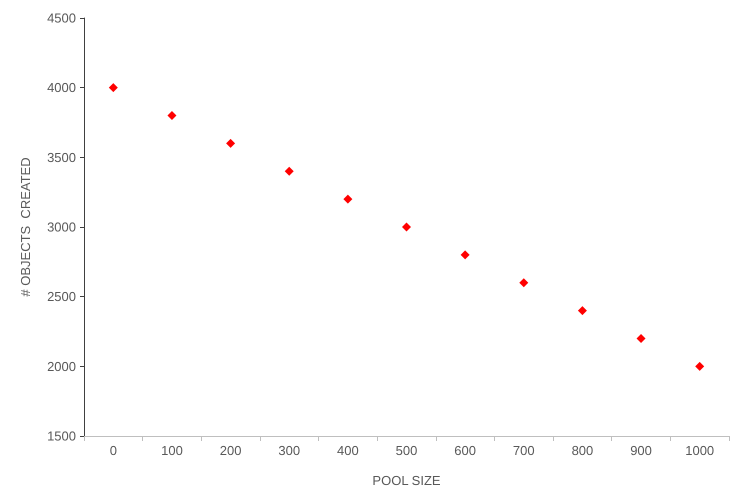  What do you see at coordinates (348, 450) in the screenshot?
I see `x-tick-label: 400` at bounding box center [348, 450].